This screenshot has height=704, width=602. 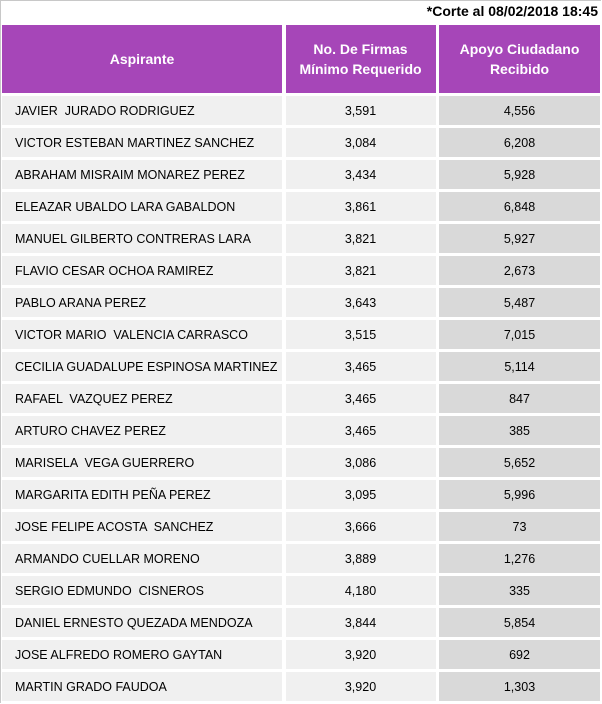 I want to click on apoyo-recibido-cell: 6,208, so click(x=519, y=142).